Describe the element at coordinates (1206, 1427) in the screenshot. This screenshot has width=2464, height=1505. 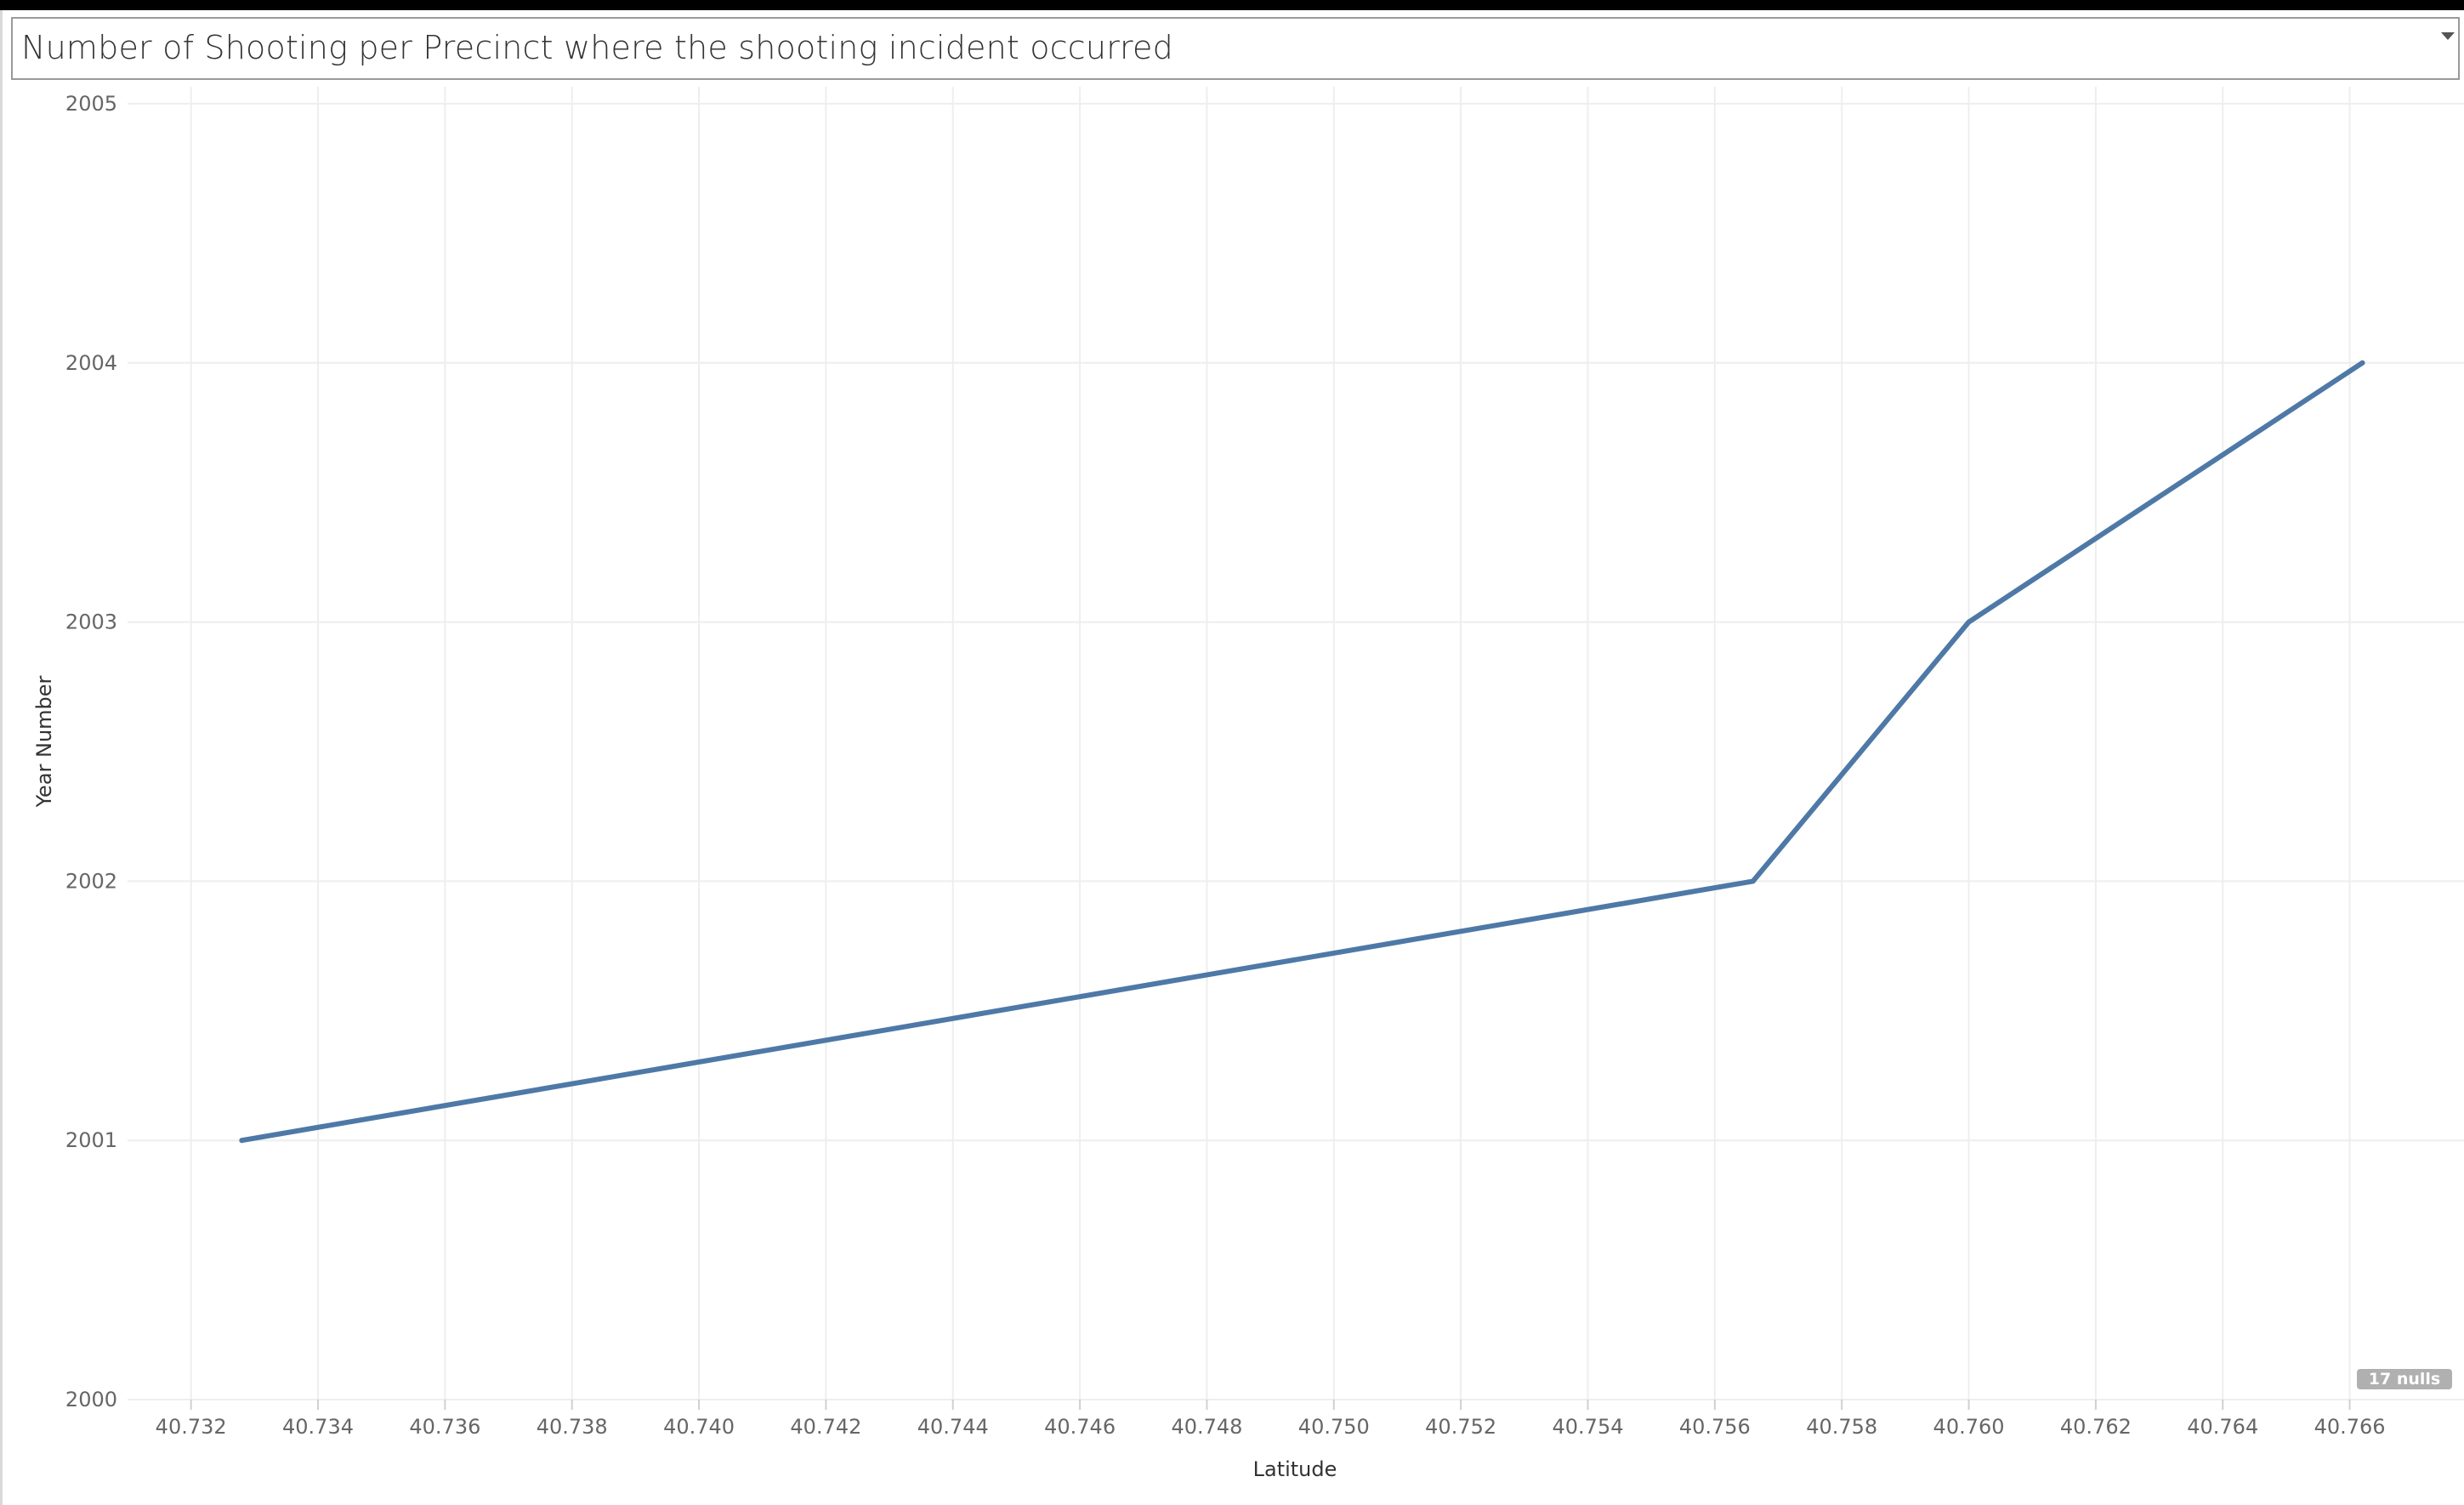
I see `x-tick-label: 40.748` at that location.